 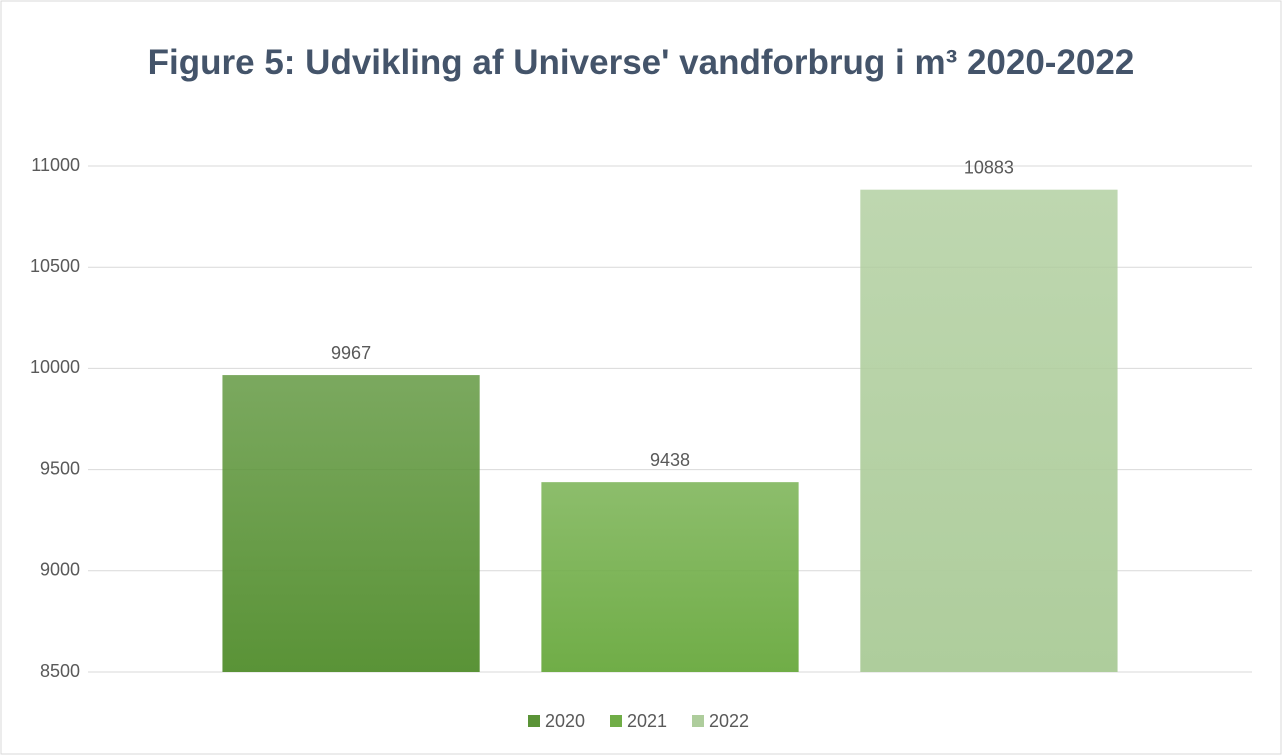 I want to click on y-tick-label: 9500, so click(x=60, y=468).